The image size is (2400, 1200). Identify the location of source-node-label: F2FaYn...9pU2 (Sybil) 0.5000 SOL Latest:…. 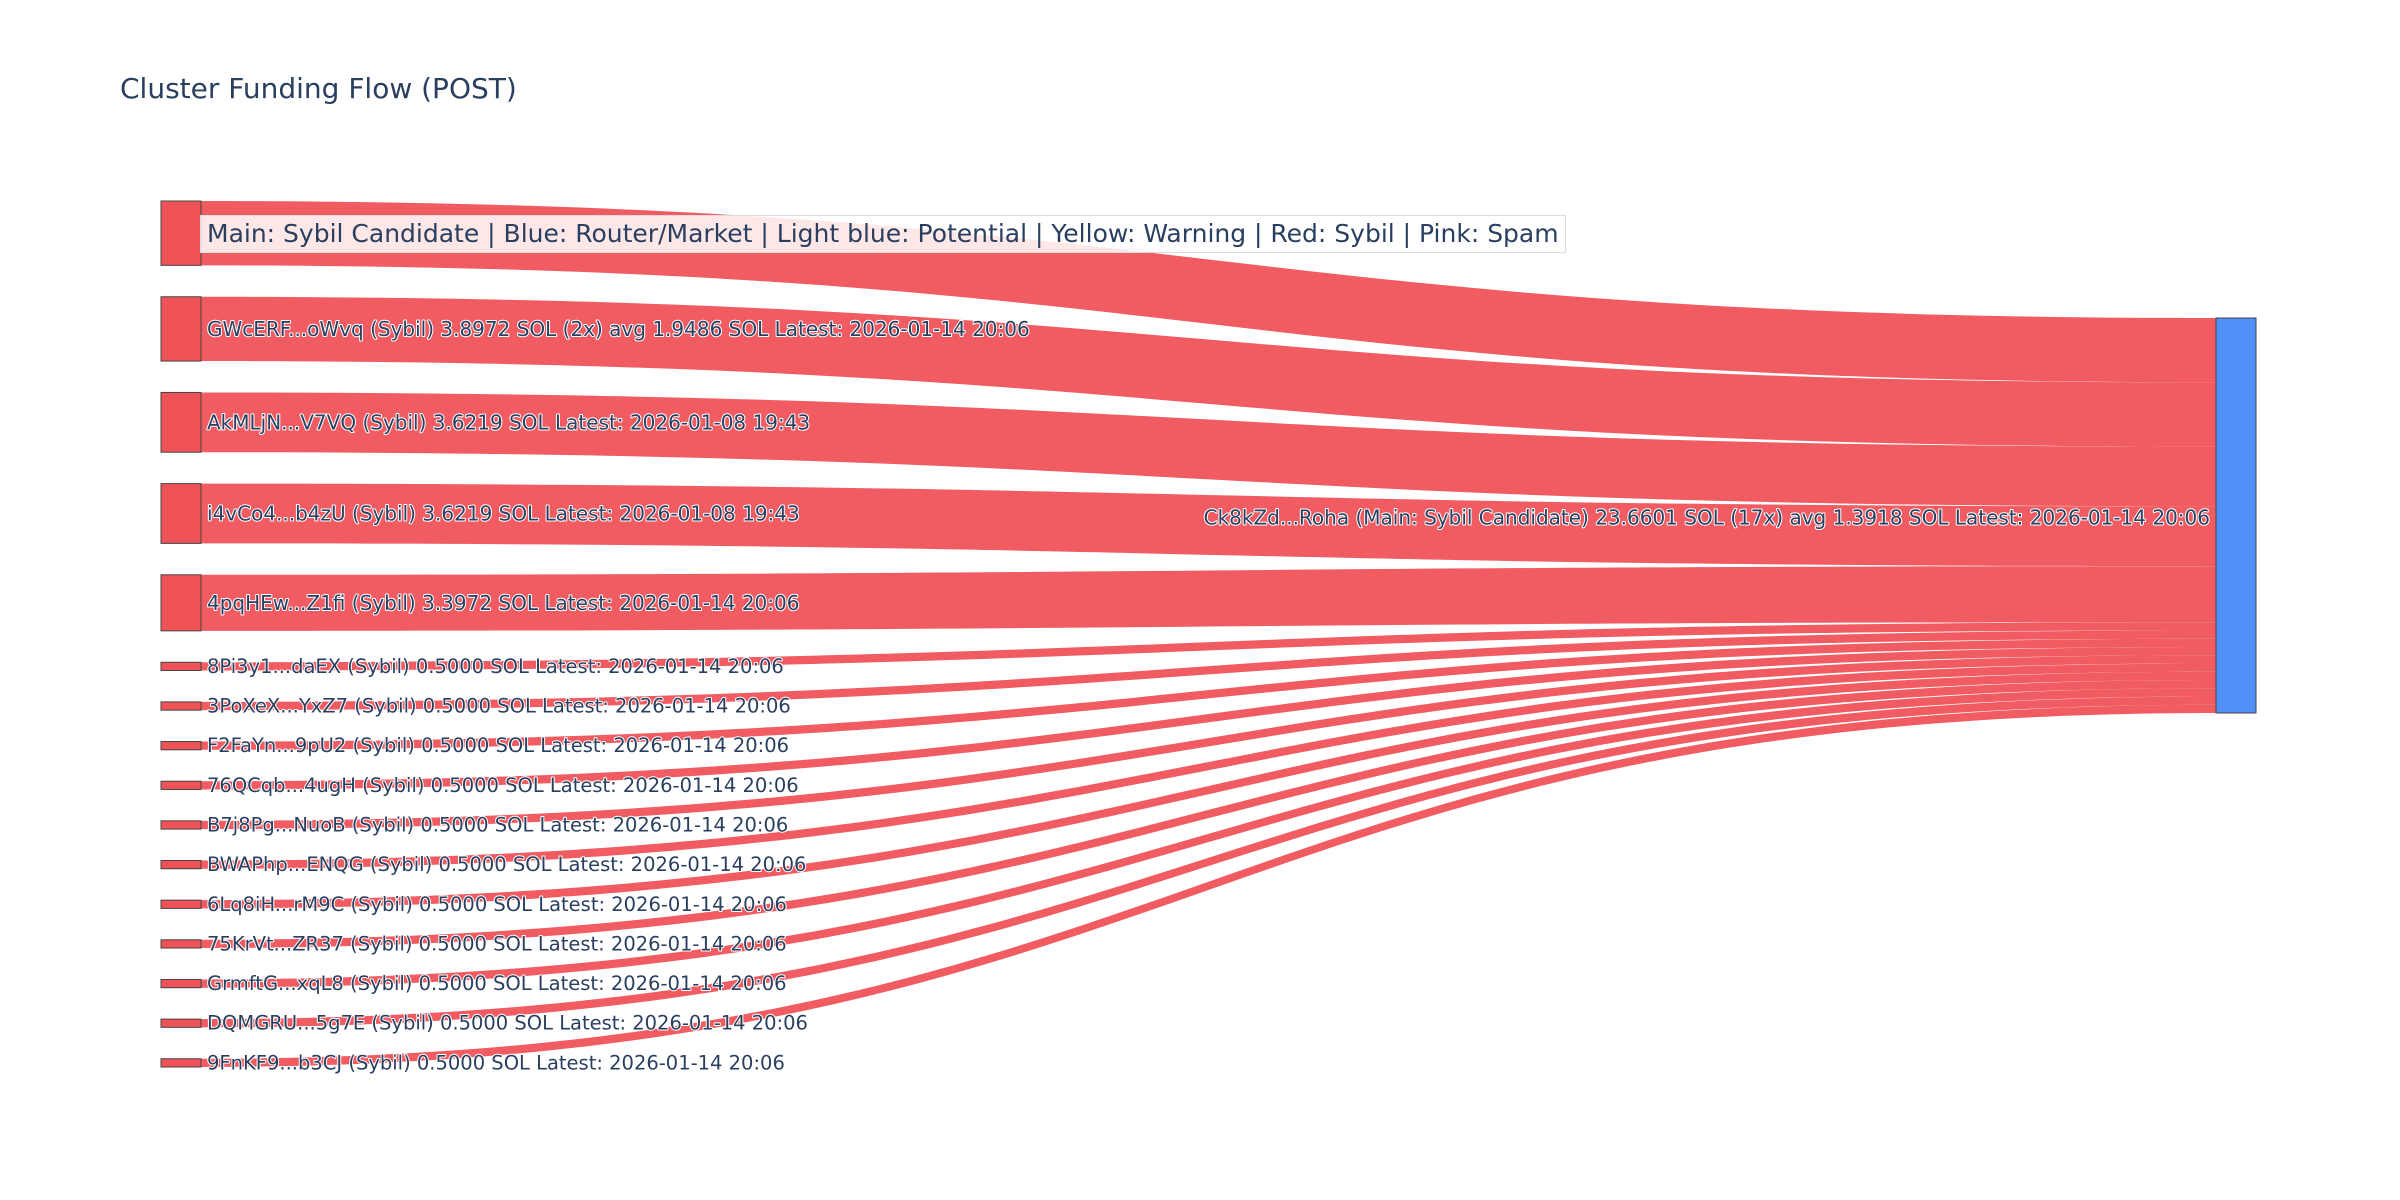
(498, 745).